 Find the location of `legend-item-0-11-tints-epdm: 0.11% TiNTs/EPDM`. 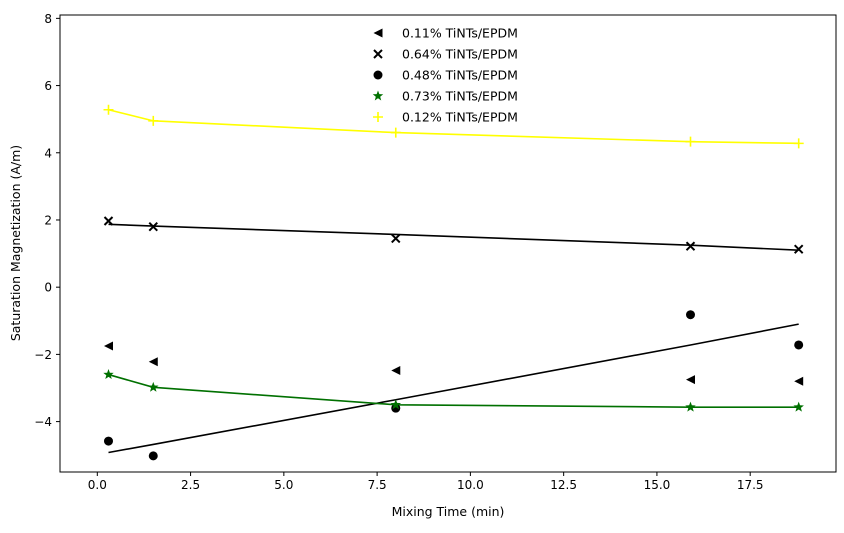

legend-item-0-11-tints-epdm: 0.11% TiNTs/EPDM is located at coordinates (445, 33).